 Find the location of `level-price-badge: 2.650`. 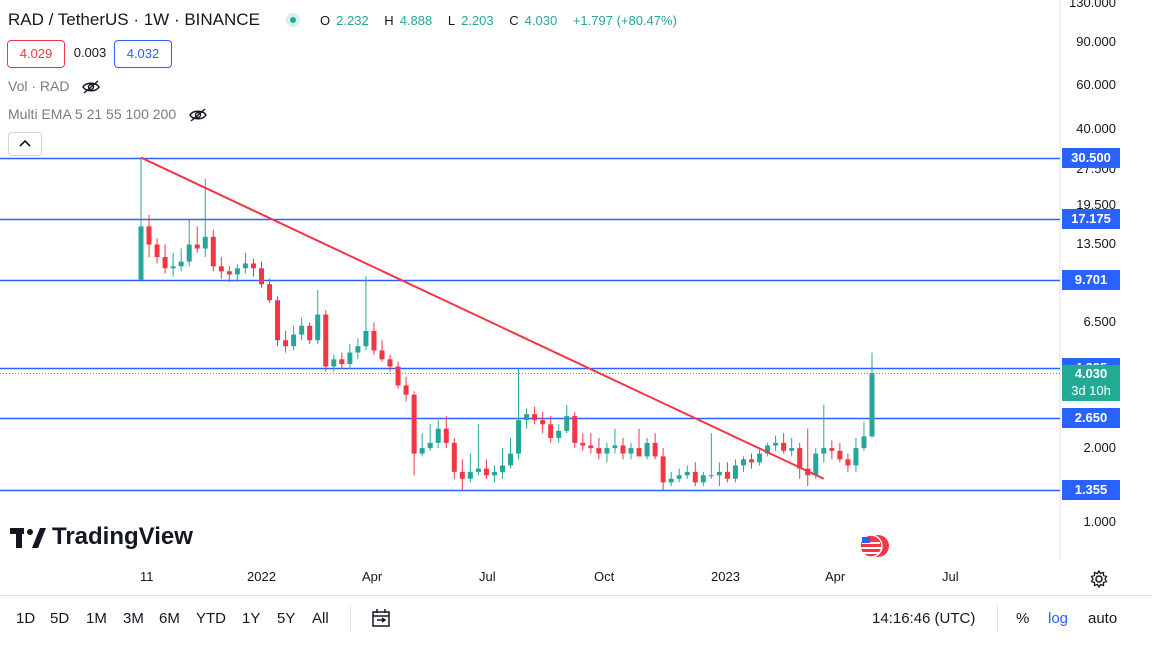

level-price-badge: 2.650 is located at coordinates (1091, 418).